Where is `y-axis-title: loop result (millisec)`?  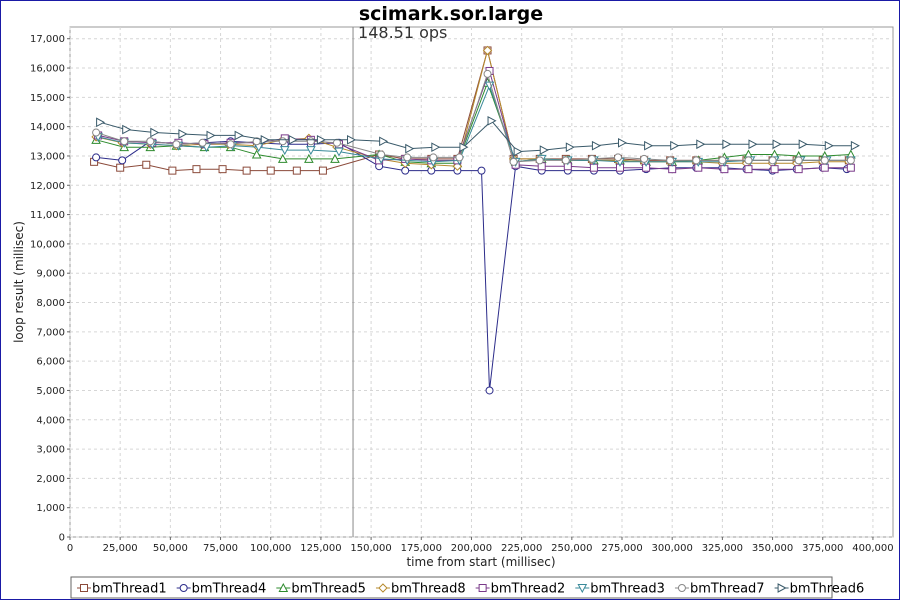
y-axis-title: loop result (millisec) is located at coordinates (19, 282).